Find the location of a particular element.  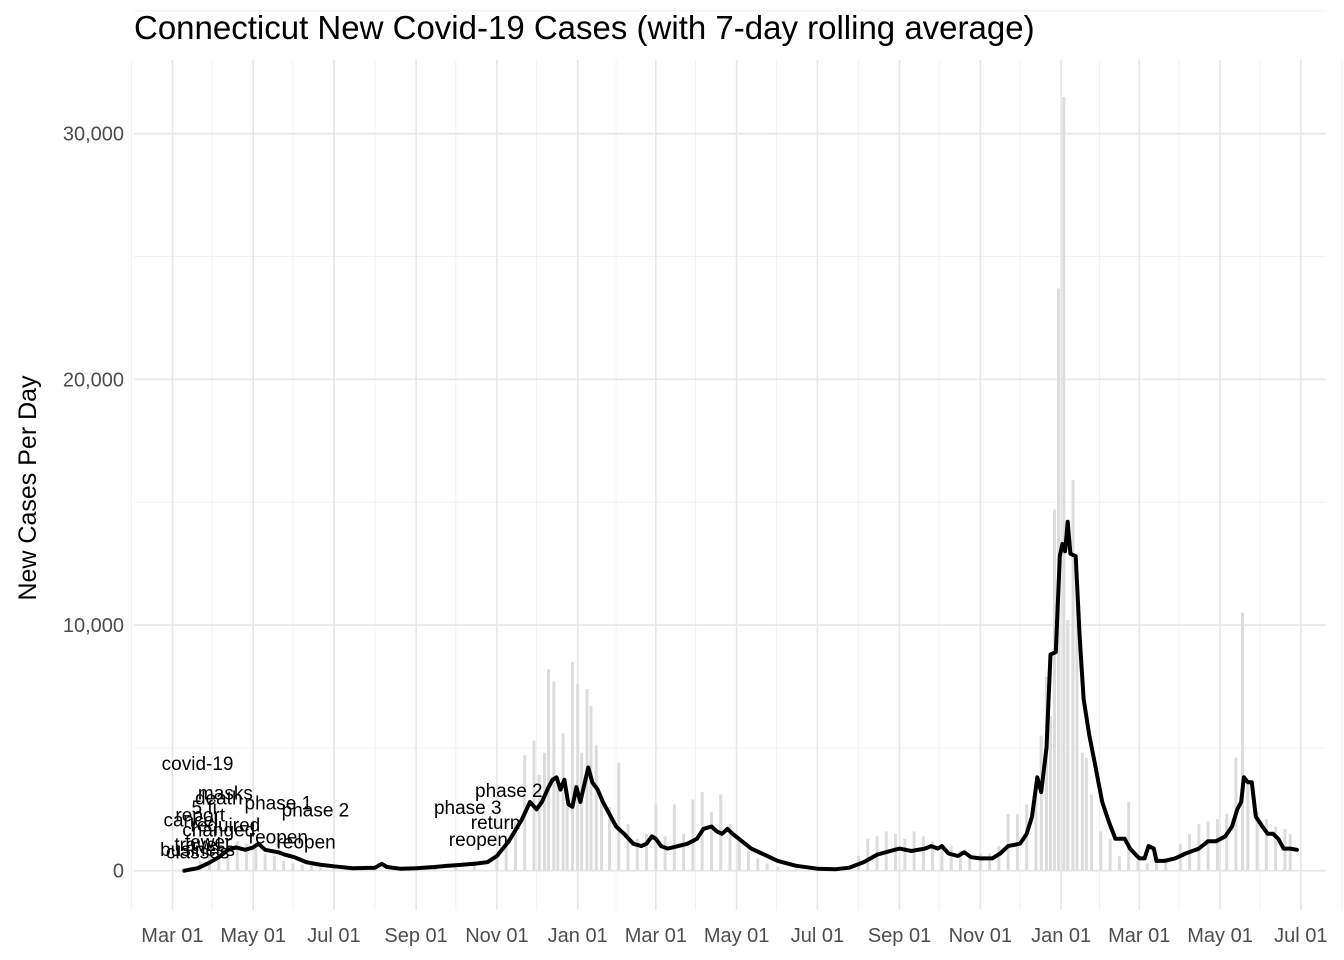

annotation-label: required is located at coordinates (226, 825).